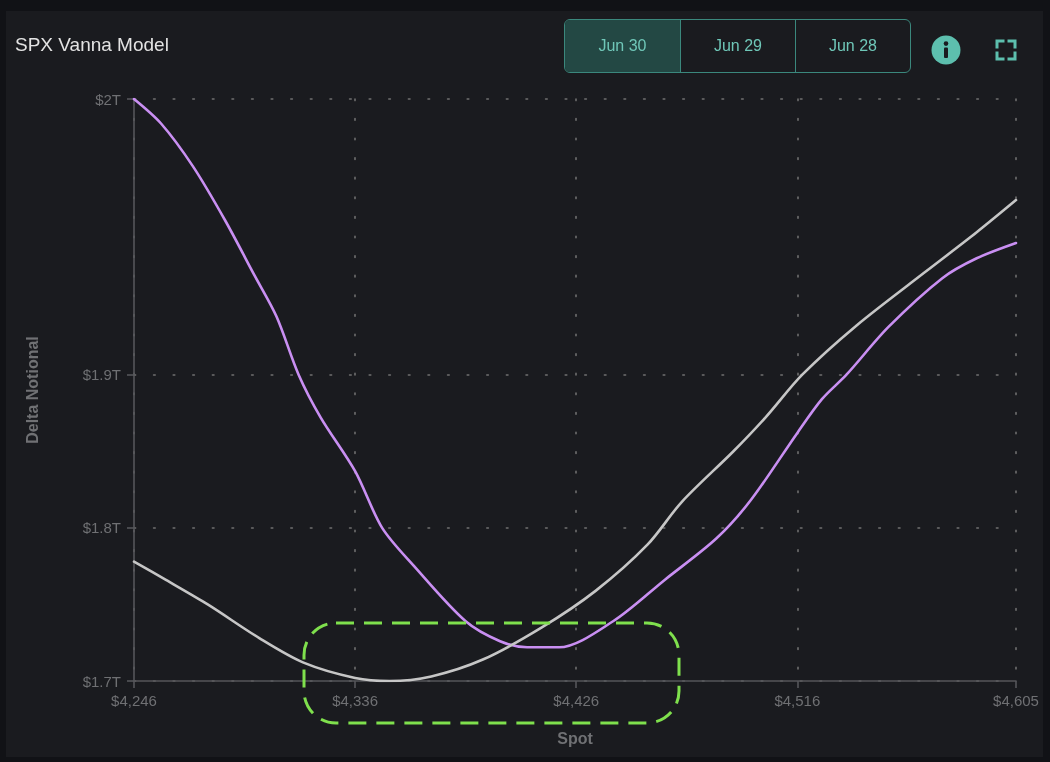  I want to click on date-button: Jun 30, so click(622, 46).